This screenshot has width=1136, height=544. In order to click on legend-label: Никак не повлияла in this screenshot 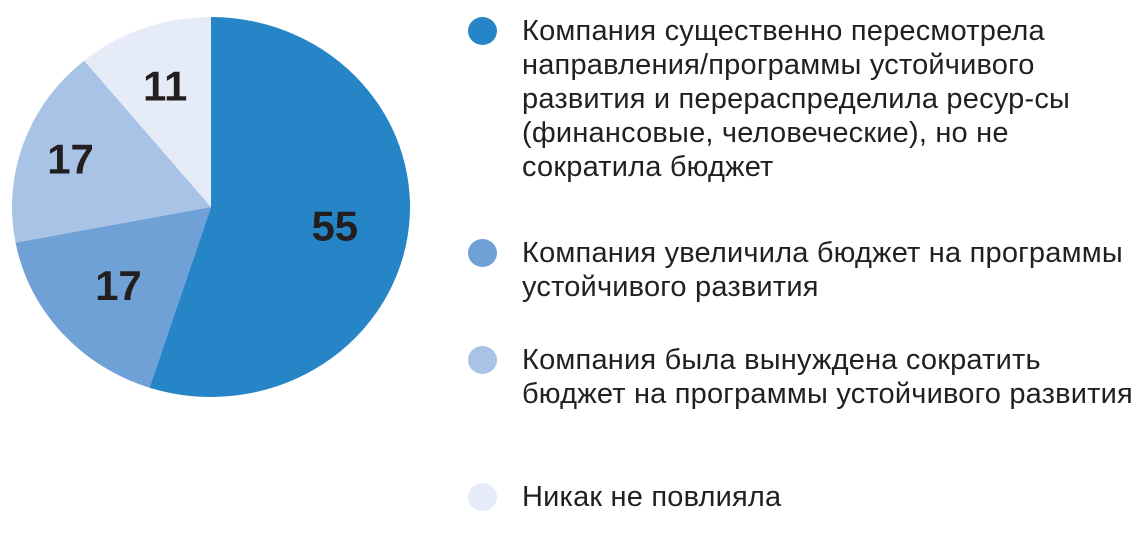, I will do `click(652, 497)`.